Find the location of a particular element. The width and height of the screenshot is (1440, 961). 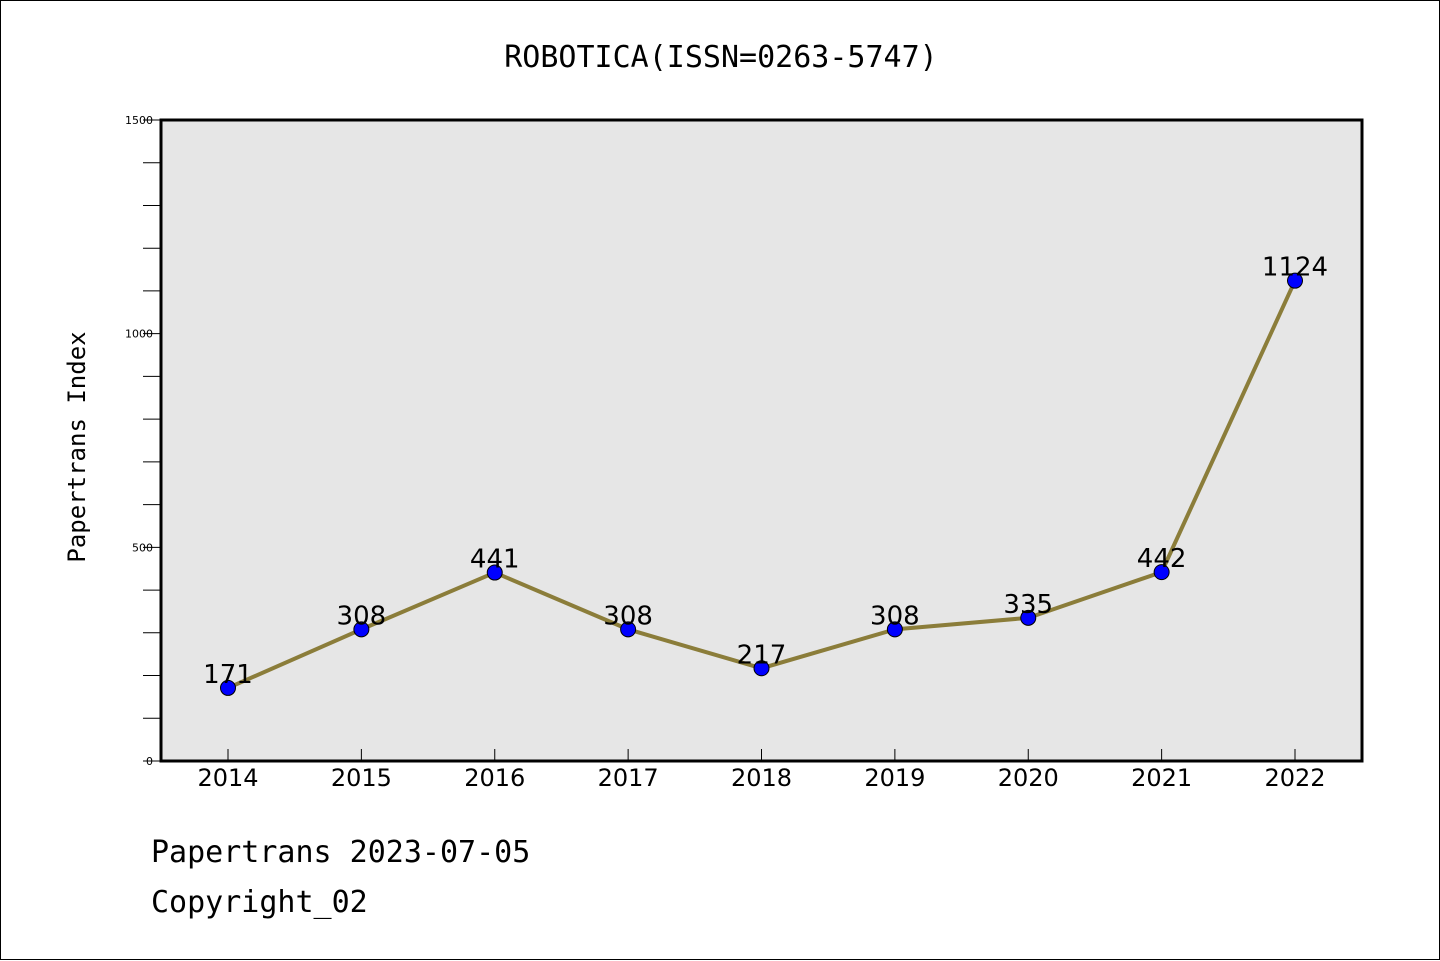

x-tick-label: 2022 is located at coordinates (1294, 778).